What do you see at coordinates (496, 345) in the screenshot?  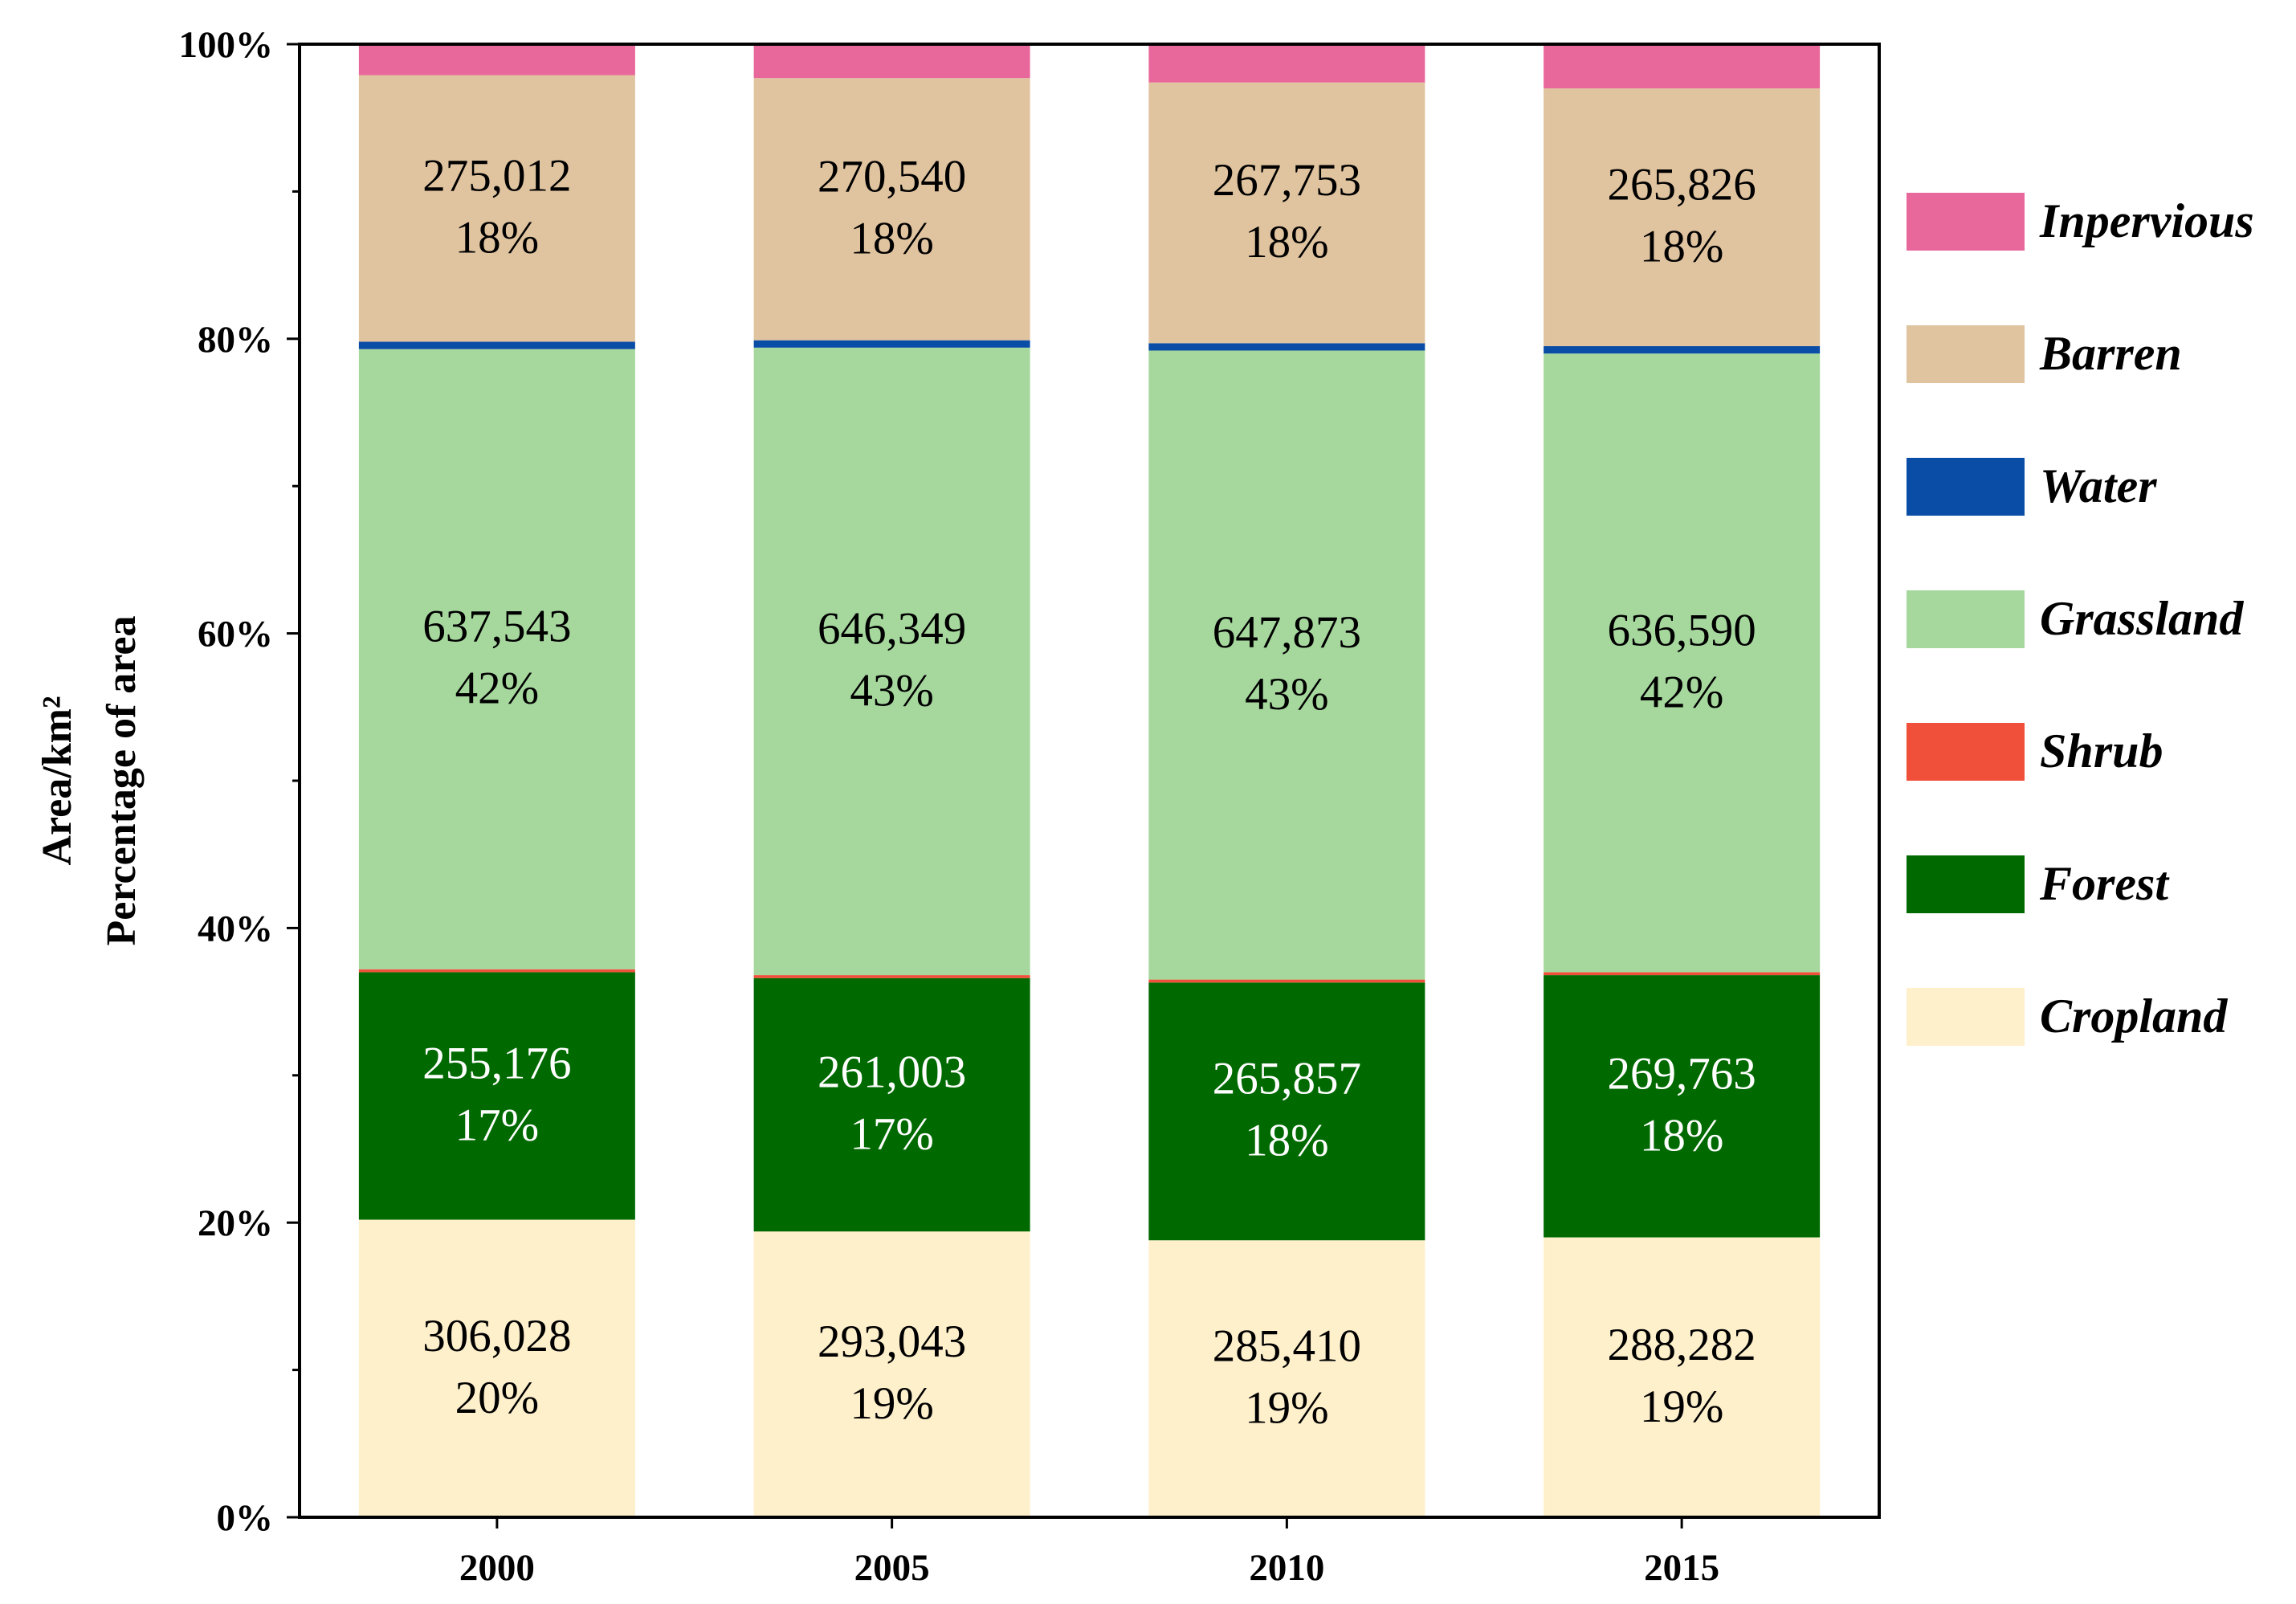 I see `bar-segment-water-2000` at bounding box center [496, 345].